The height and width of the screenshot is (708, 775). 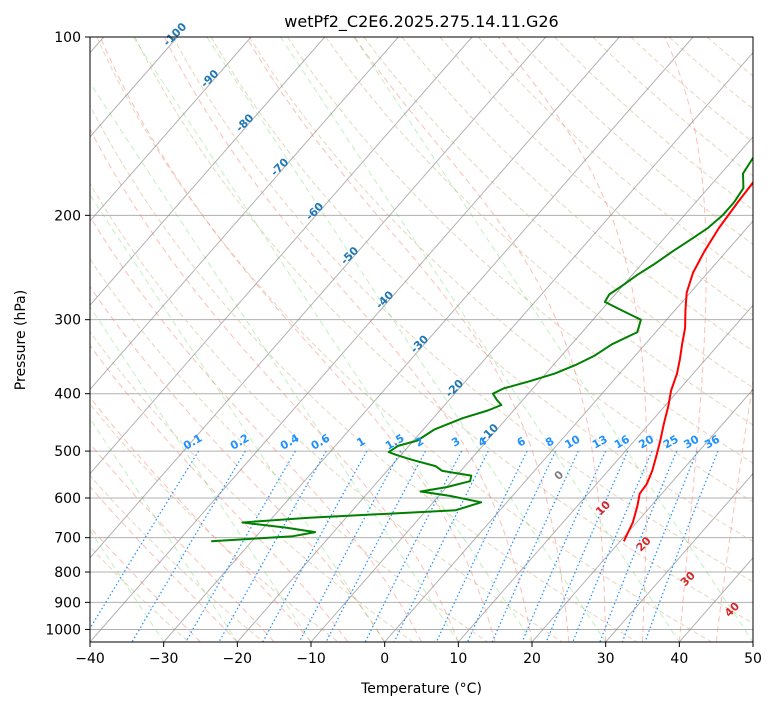 What do you see at coordinates (421, 22) in the screenshot?
I see `chart-title: wetPf2_C2E6.2025.275.14.11.G26` at bounding box center [421, 22].